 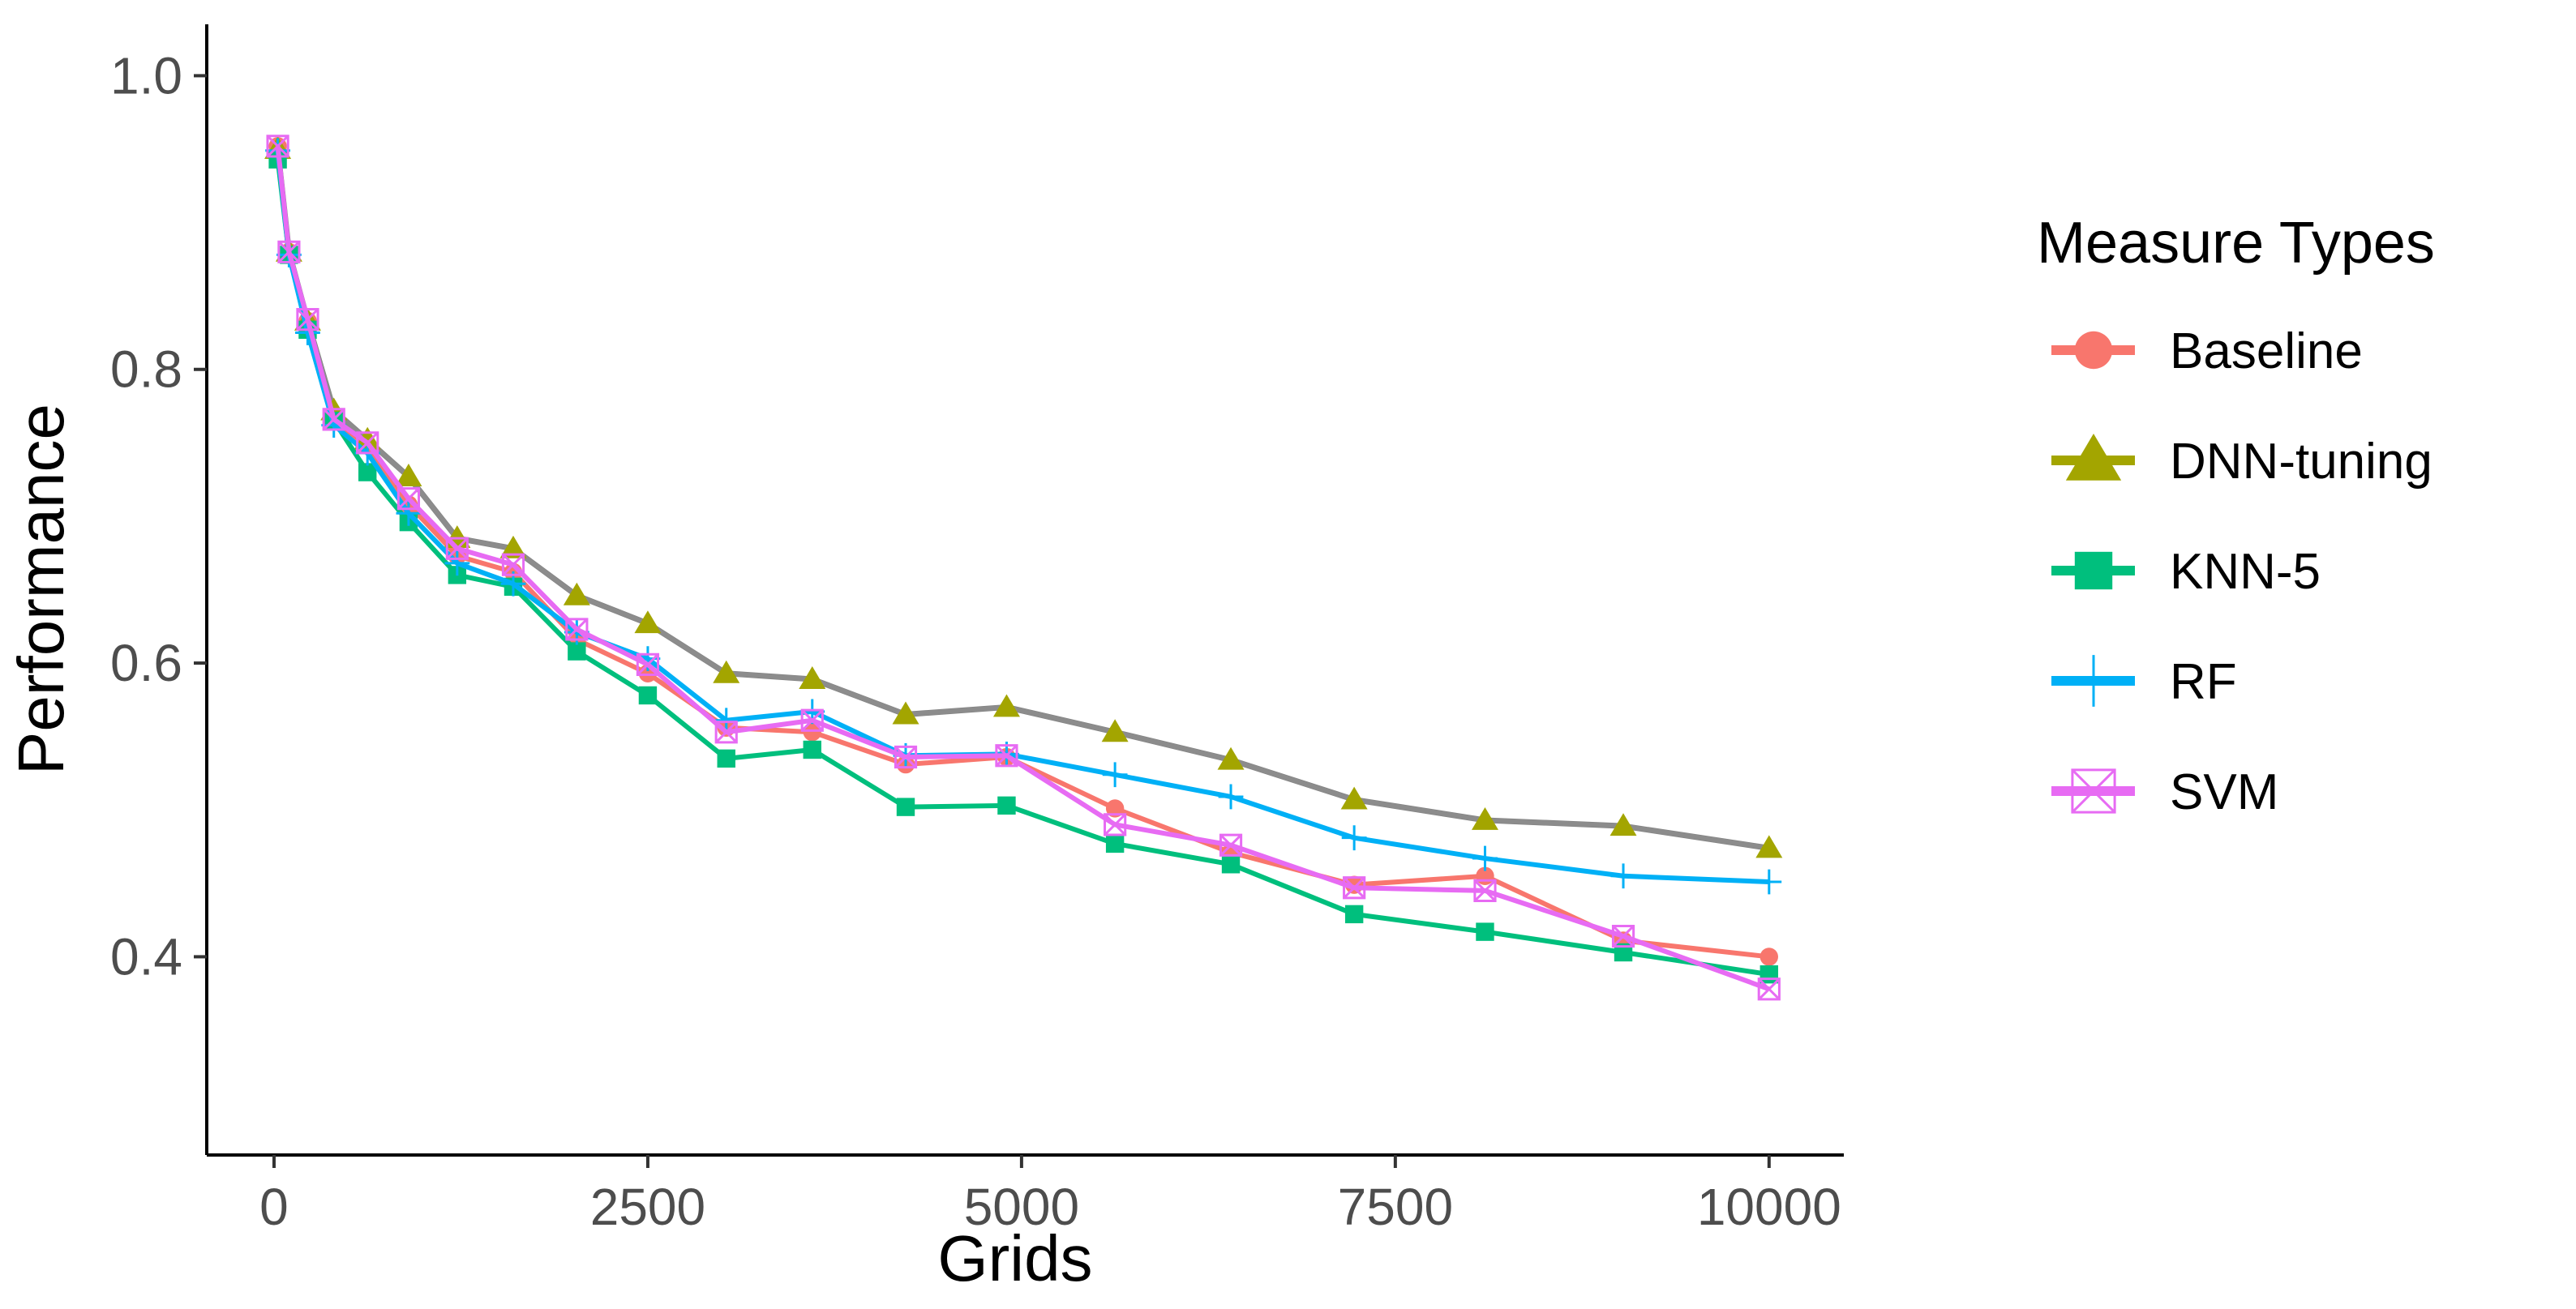 What do you see at coordinates (274, 1207) in the screenshot?
I see `x-tick-label: 0` at bounding box center [274, 1207].